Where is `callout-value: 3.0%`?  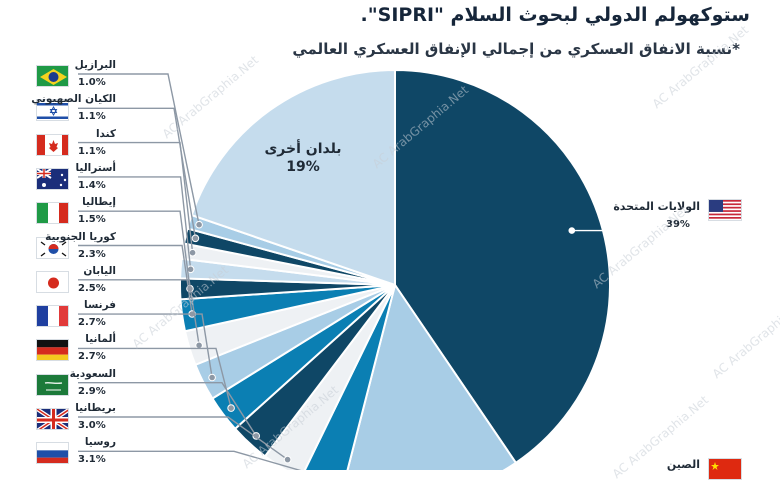 callout-value: 3.0% is located at coordinates (92, 425).